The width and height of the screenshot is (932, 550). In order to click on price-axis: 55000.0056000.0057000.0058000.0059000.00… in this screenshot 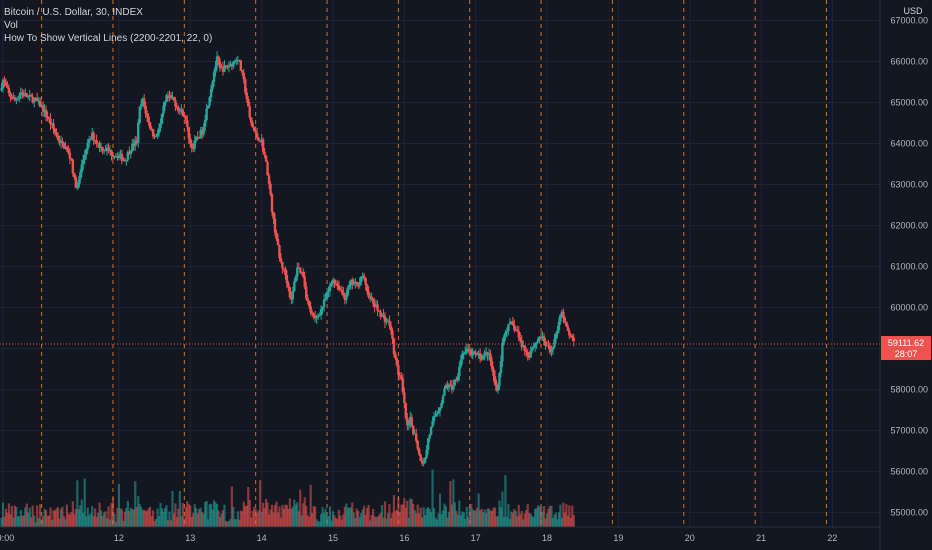, I will do `click(905, 275)`.